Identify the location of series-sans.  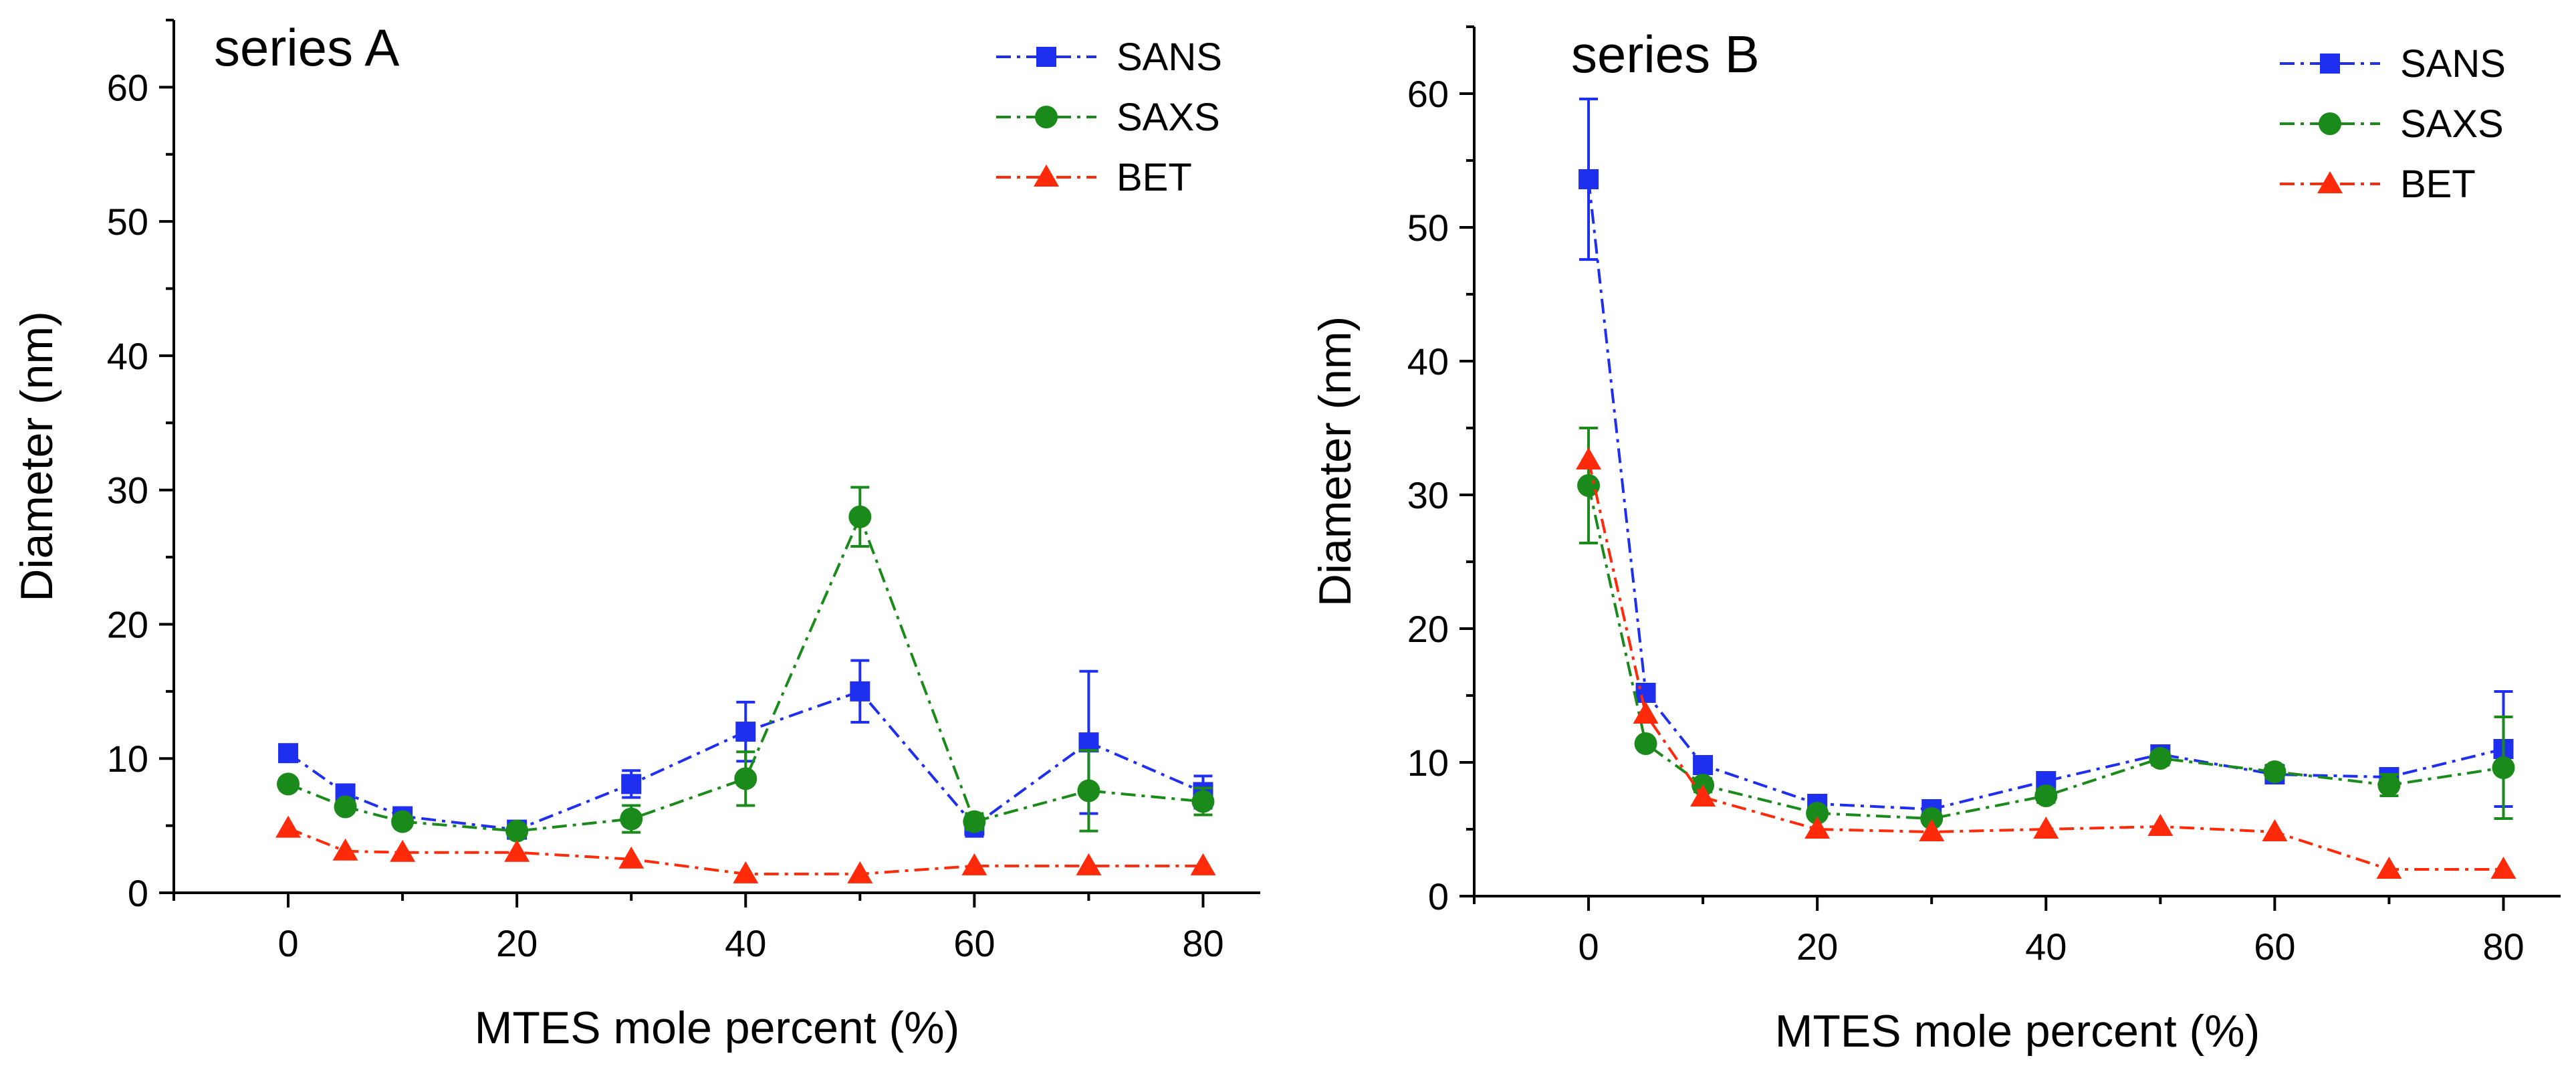
(745, 749).